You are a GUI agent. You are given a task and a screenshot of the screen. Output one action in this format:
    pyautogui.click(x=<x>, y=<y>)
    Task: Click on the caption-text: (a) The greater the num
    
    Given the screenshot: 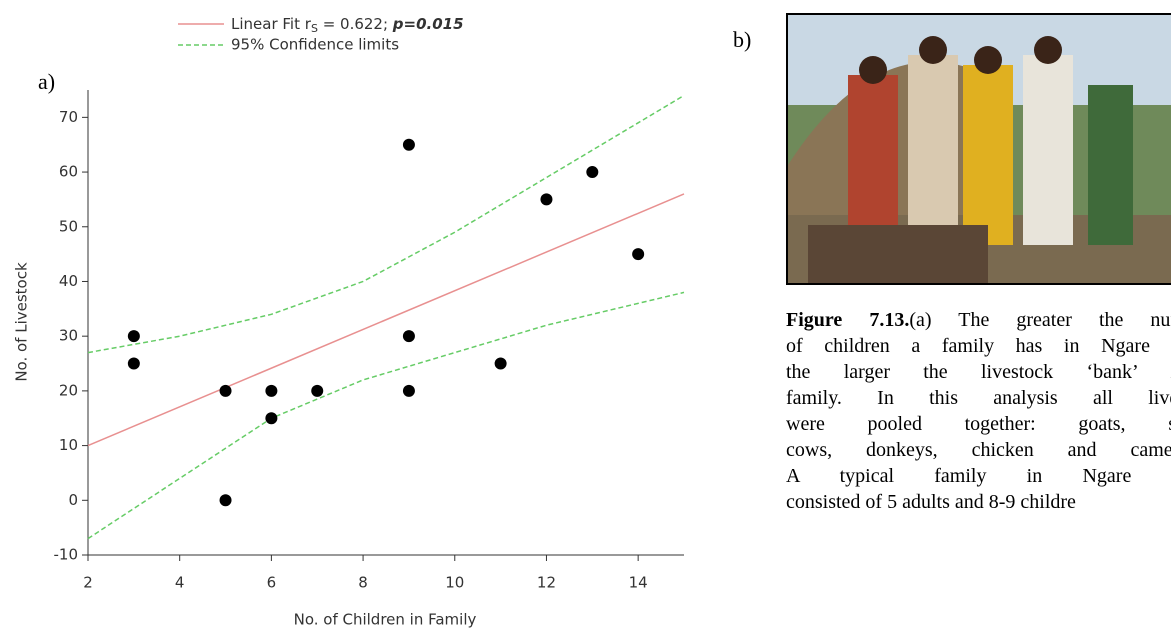 What is the action you would take?
    pyautogui.click(x=1040, y=320)
    